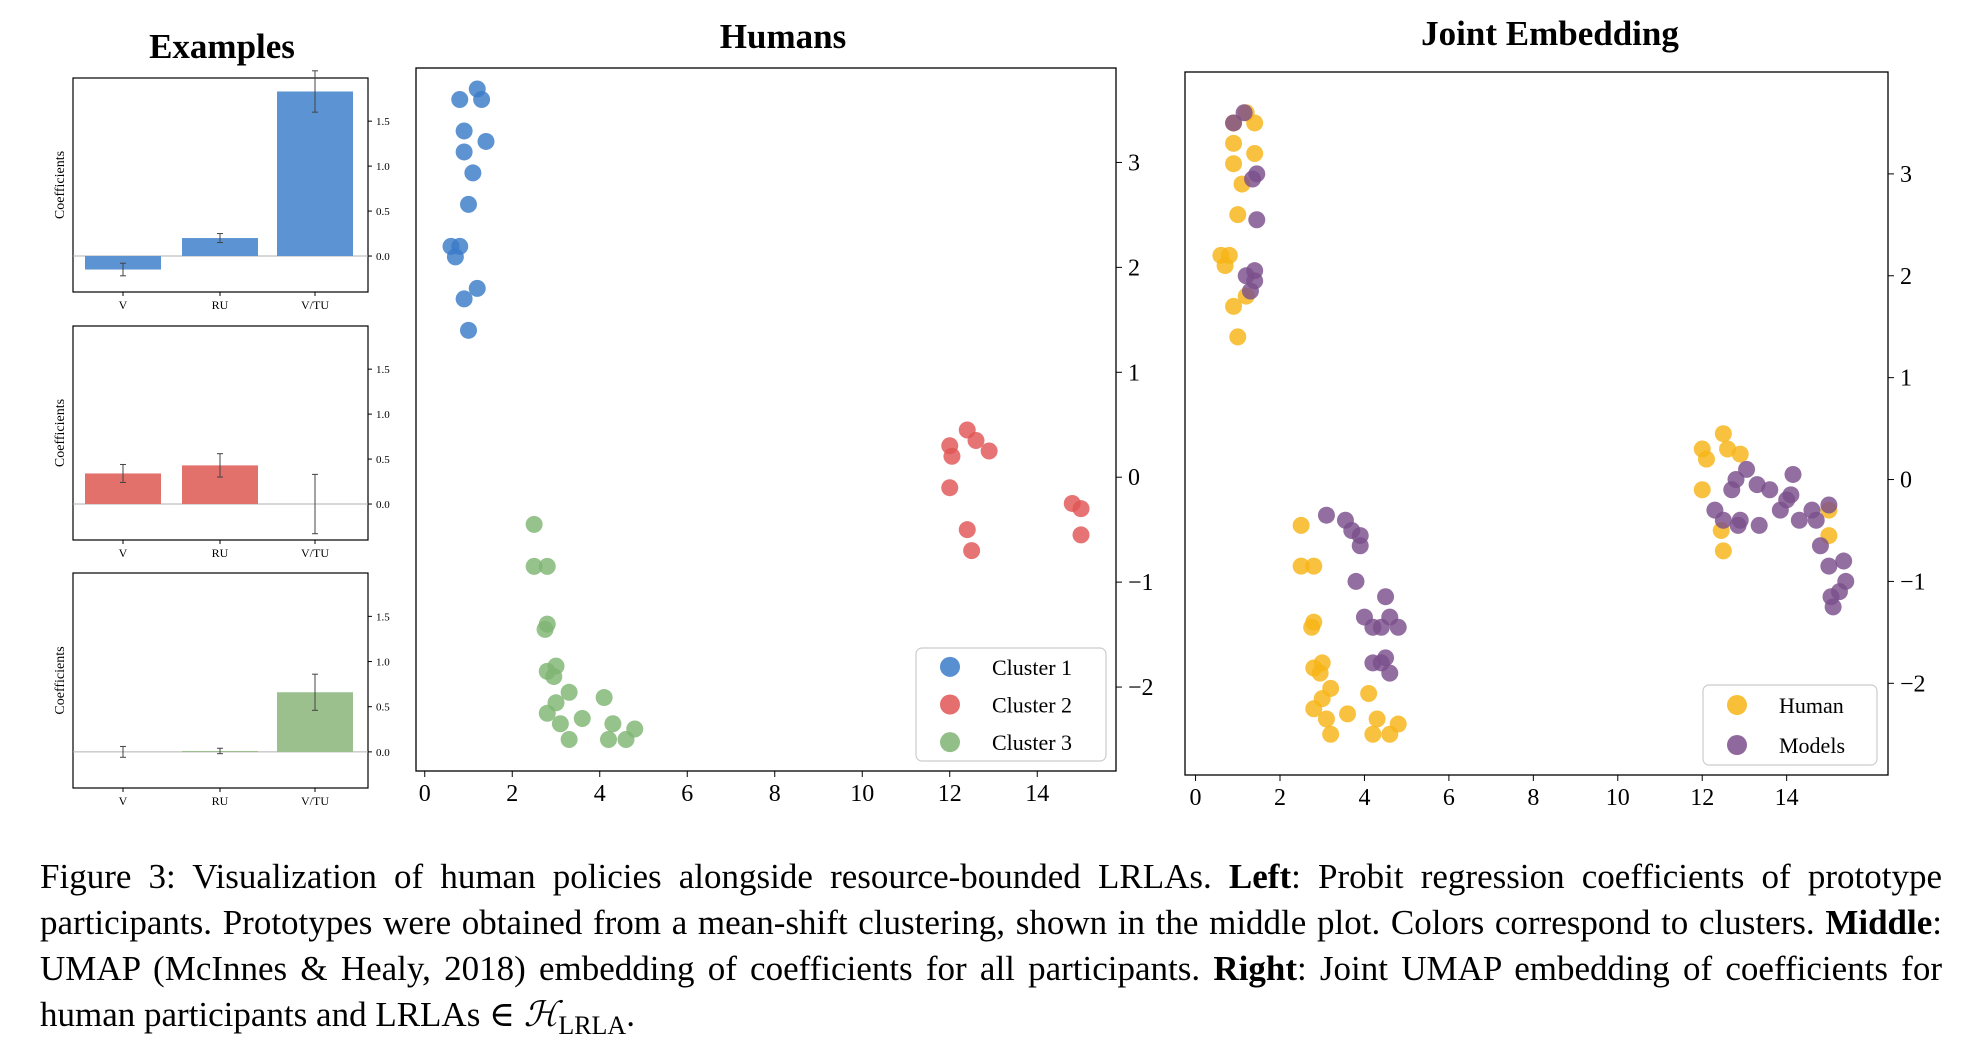  I want to click on caption-math-symbol: ℋ, so click(541, 1014).